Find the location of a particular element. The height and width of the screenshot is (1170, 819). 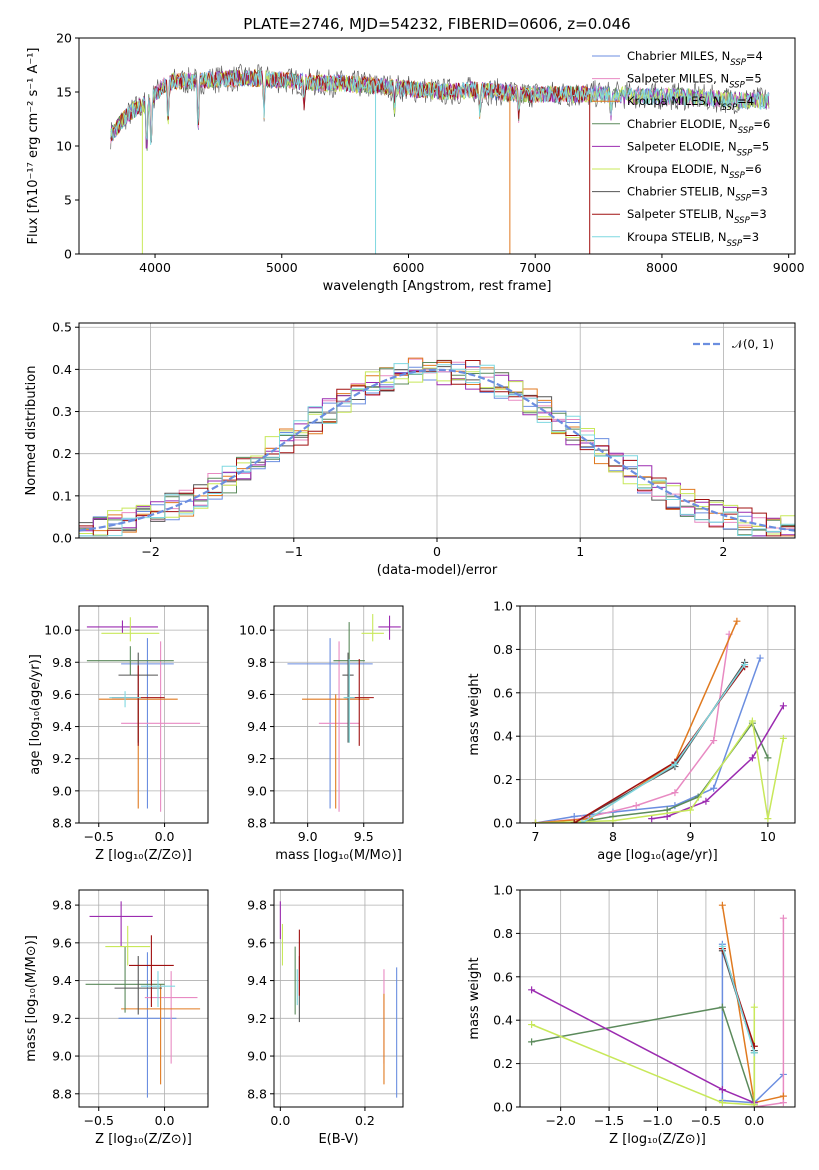

weight-vs-Z-ytick-label: 0.8 is located at coordinates (503, 933).